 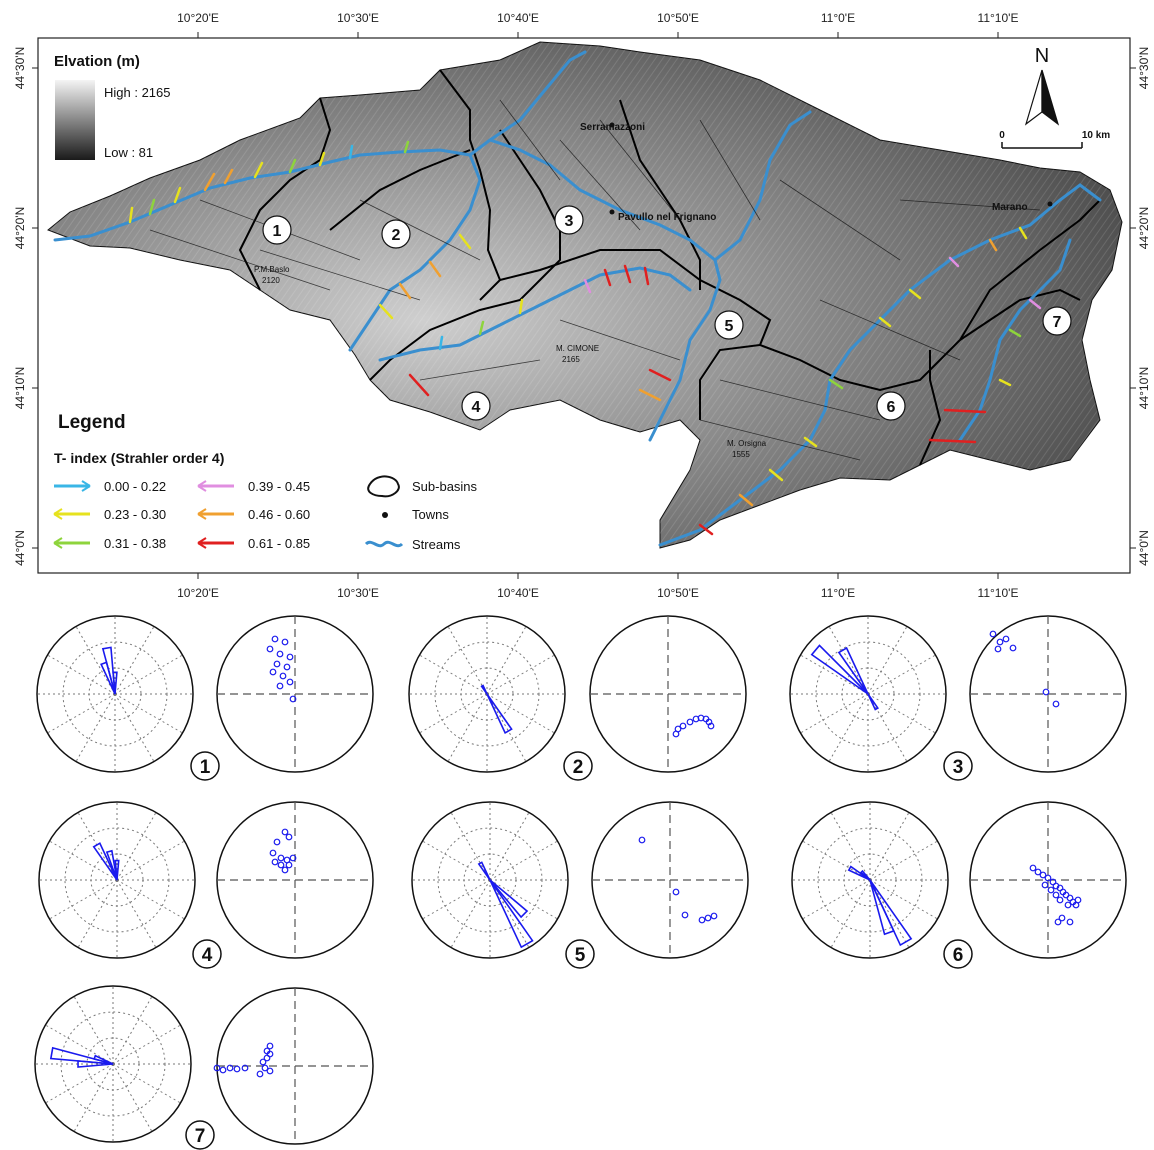 What do you see at coordinates (279, 514) in the screenshot?
I see `svg-text: 0.46 - 0.60` at bounding box center [279, 514].